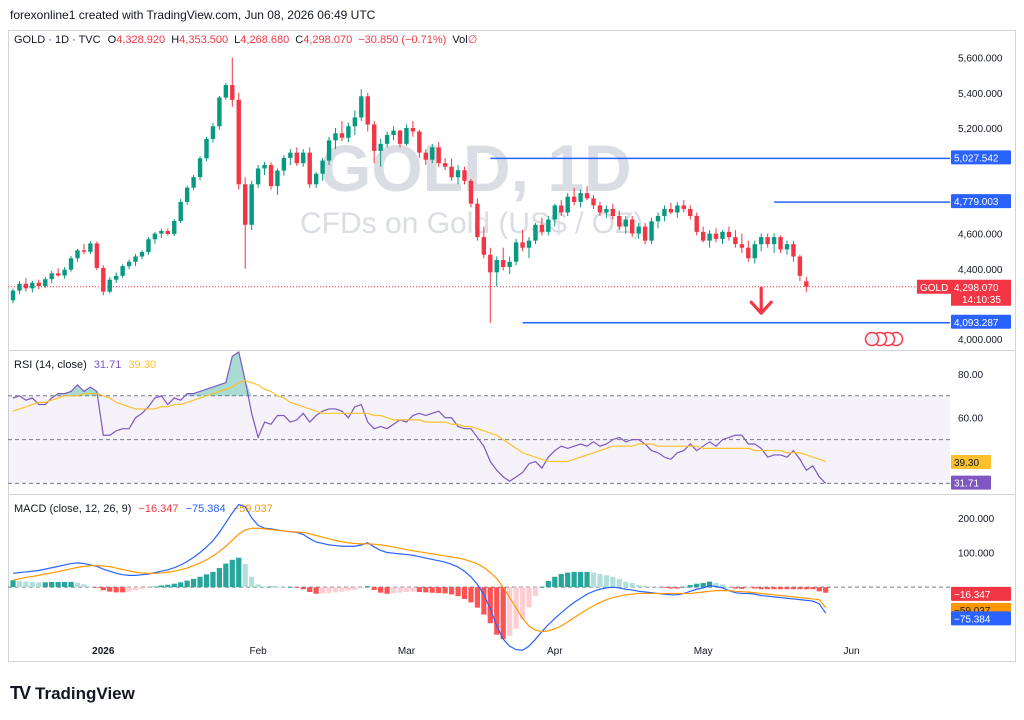  What do you see at coordinates (970, 375) in the screenshot?
I see `rsi-axis-tick-label: 80.00` at bounding box center [970, 375].